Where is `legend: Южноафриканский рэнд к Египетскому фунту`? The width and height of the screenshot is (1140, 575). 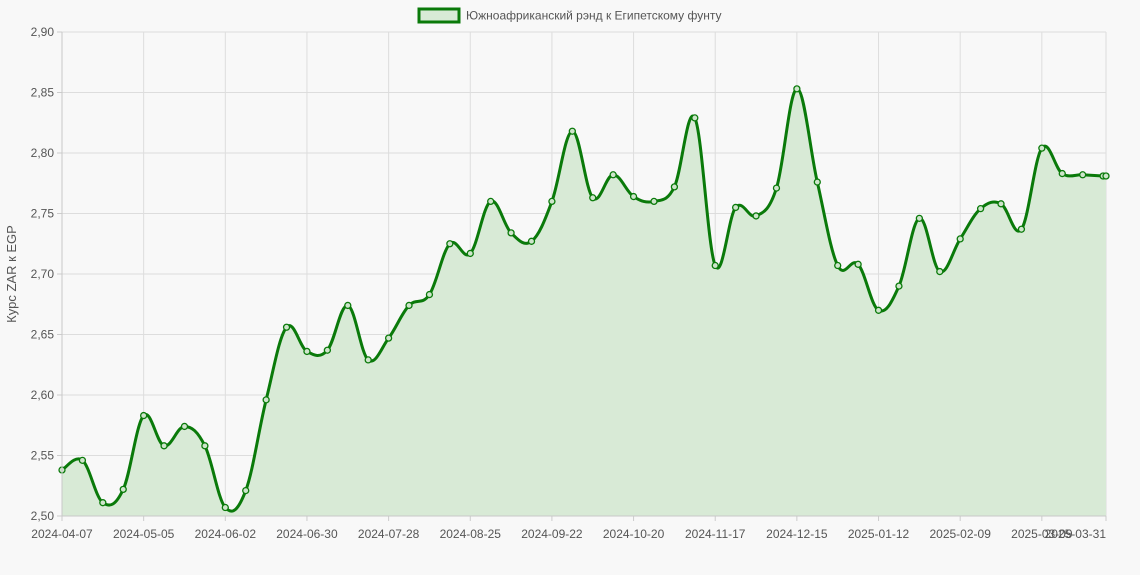 legend: Южноафриканский рэнд к Египетскому фунту is located at coordinates (569, 15).